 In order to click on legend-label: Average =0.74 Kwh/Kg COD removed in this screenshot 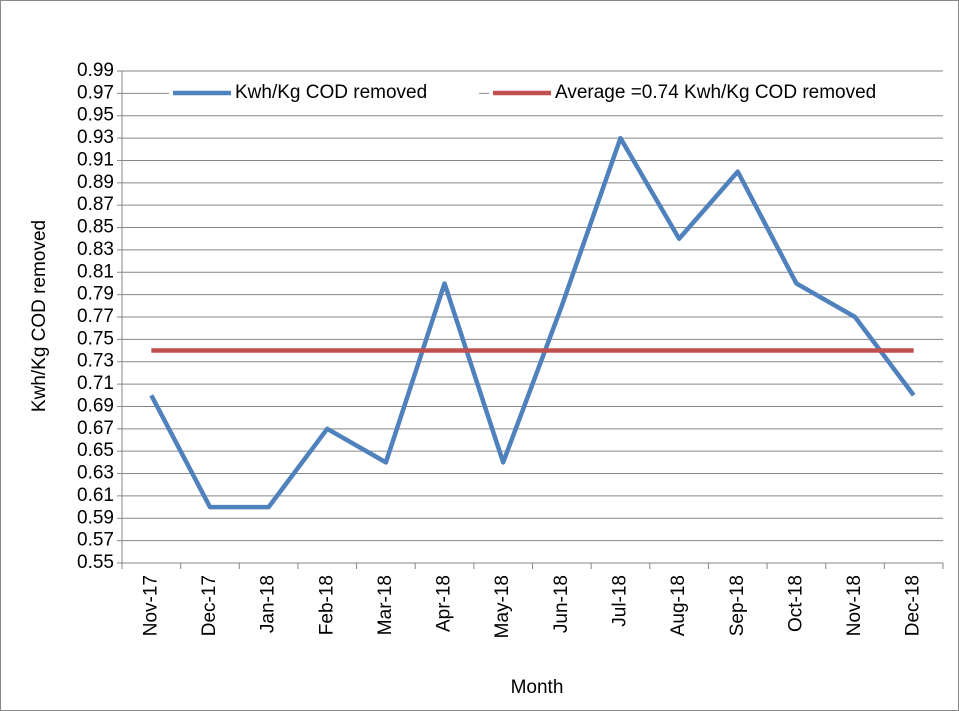, I will do `click(715, 92)`.